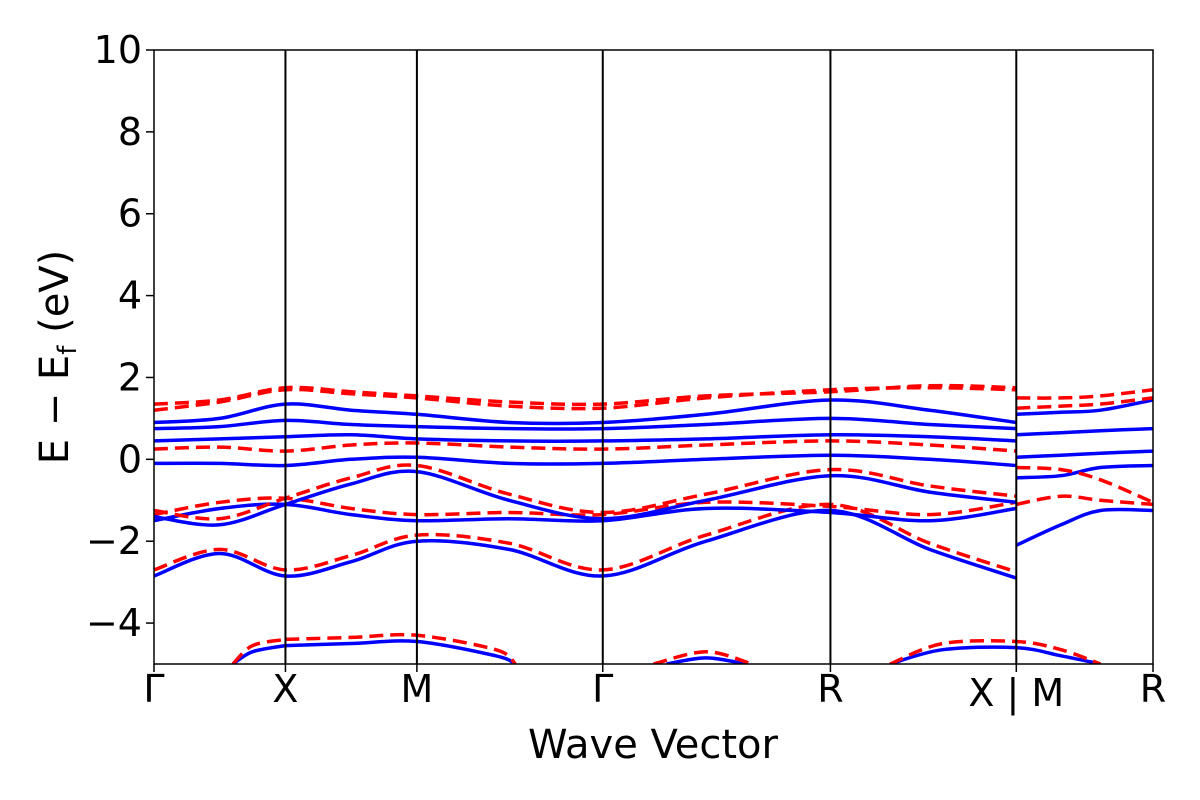 Image resolution: width=1200 pixels, height=800 pixels. Describe the element at coordinates (68, 350) in the screenshot. I see `y-axis-label-subscript: f` at that location.